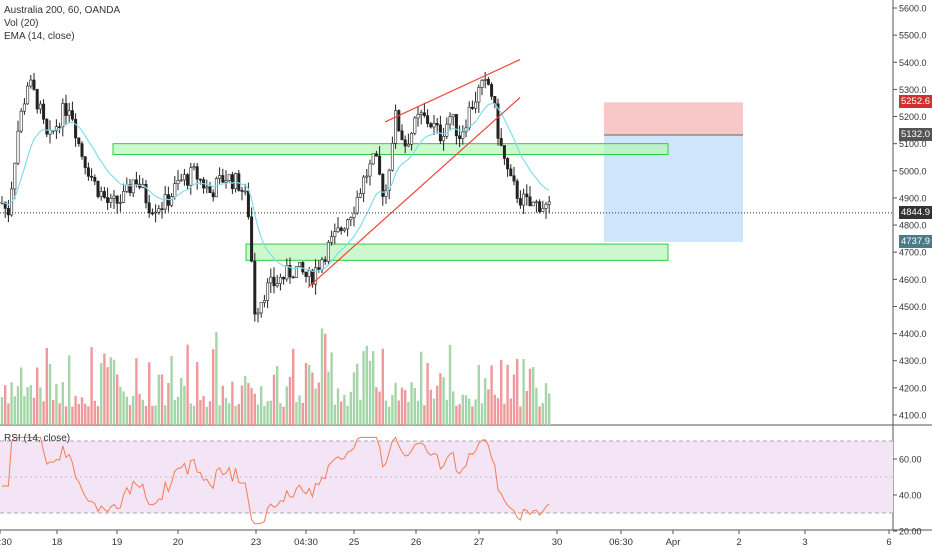 Image resolution: width=932 pixels, height=555 pixels. Describe the element at coordinates (913, 171) in the screenshot. I see `price-tick-label: 5000.0` at that location.